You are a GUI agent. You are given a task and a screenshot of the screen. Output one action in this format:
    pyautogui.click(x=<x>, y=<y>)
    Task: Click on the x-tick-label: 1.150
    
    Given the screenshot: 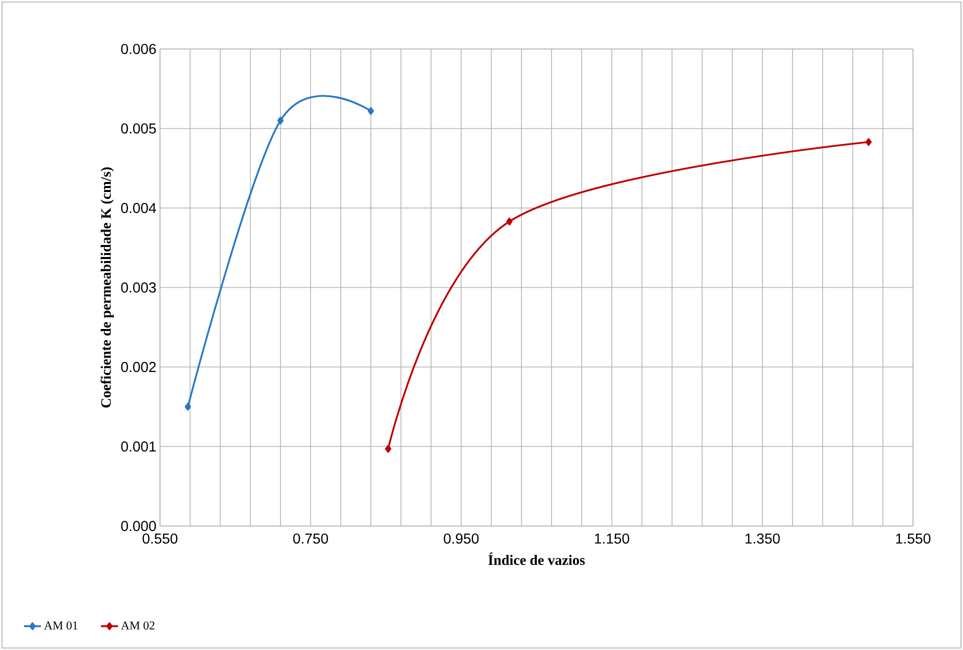 What is the action you would take?
    pyautogui.click(x=612, y=539)
    